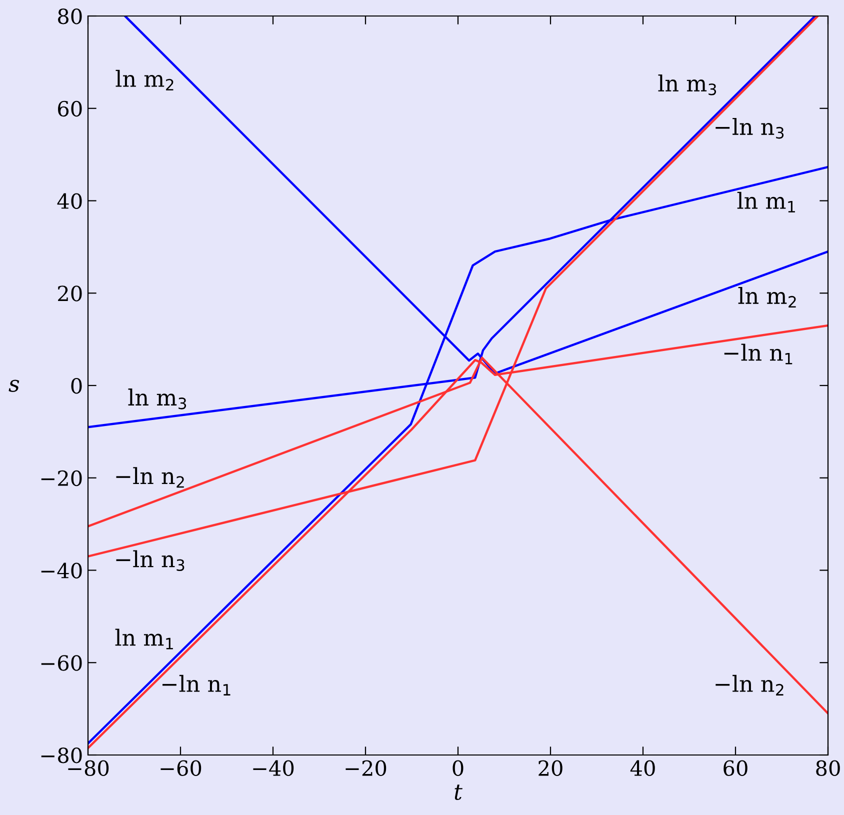  What do you see at coordinates (70, 294) in the screenshot?
I see `y-tick-label: 20` at bounding box center [70, 294].